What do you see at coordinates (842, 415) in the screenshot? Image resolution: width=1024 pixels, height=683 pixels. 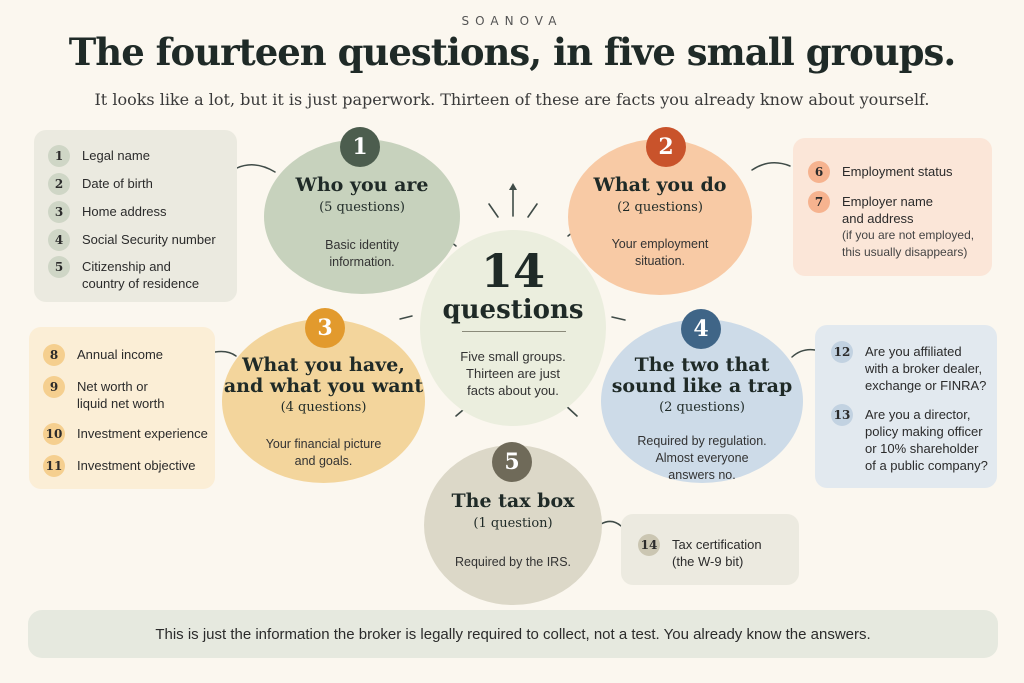 I see `question-number: 13` at bounding box center [842, 415].